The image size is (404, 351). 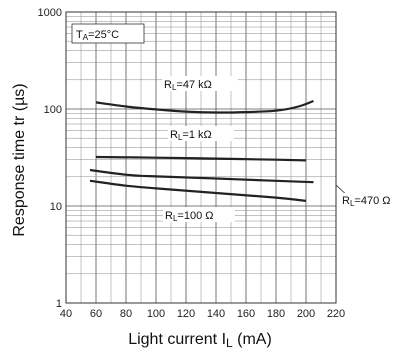 I want to click on x-tick-label: 140, so click(x=216, y=314).